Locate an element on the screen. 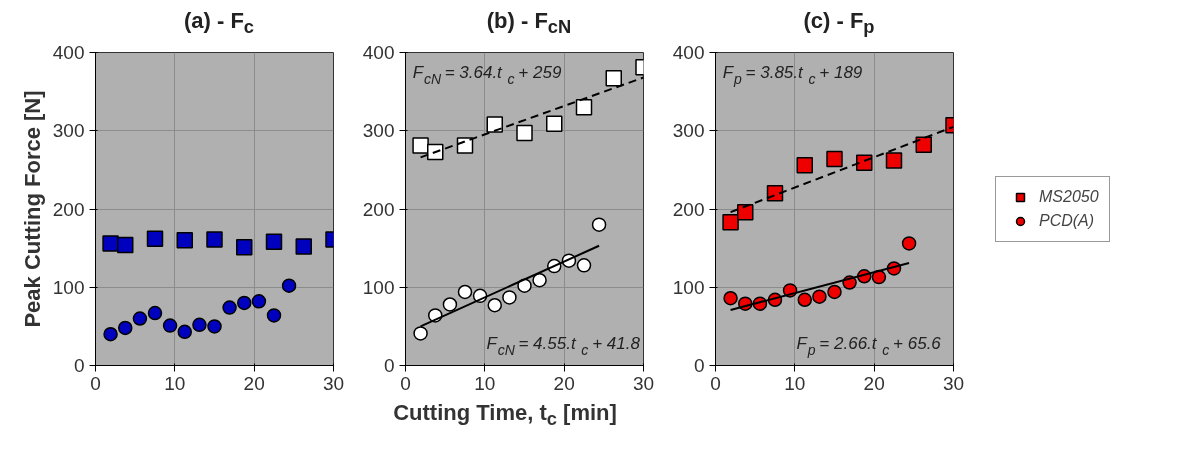 The image size is (1182, 449). y-axis-title: Peak Cutting Force [N] is located at coordinates (32, 209).